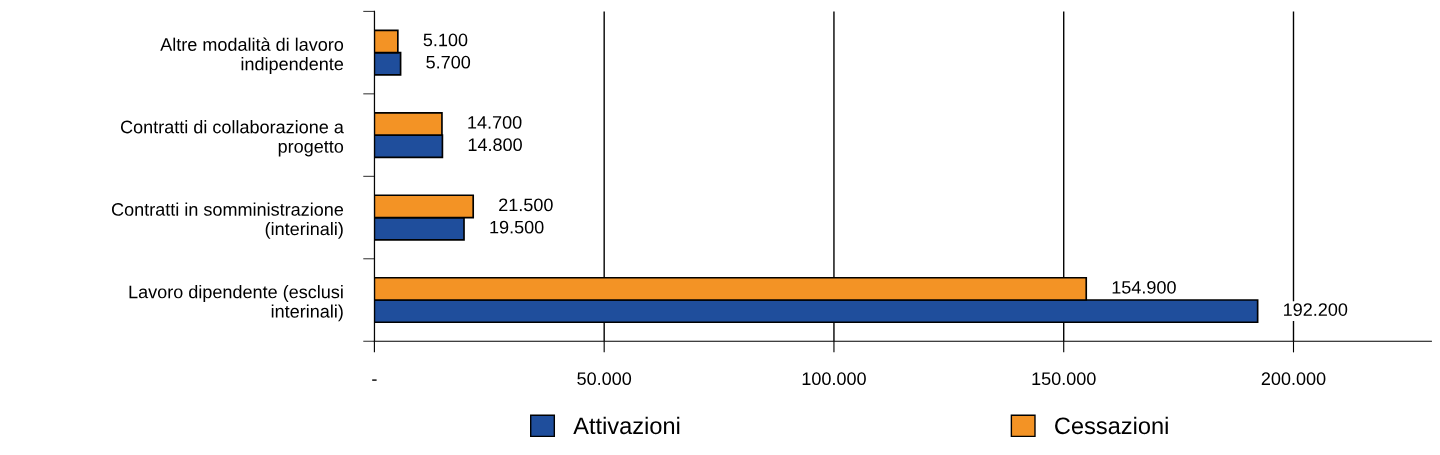 Image resolution: width=1440 pixels, height=455 pixels. I want to click on data-label: 192.200, so click(1316, 309).